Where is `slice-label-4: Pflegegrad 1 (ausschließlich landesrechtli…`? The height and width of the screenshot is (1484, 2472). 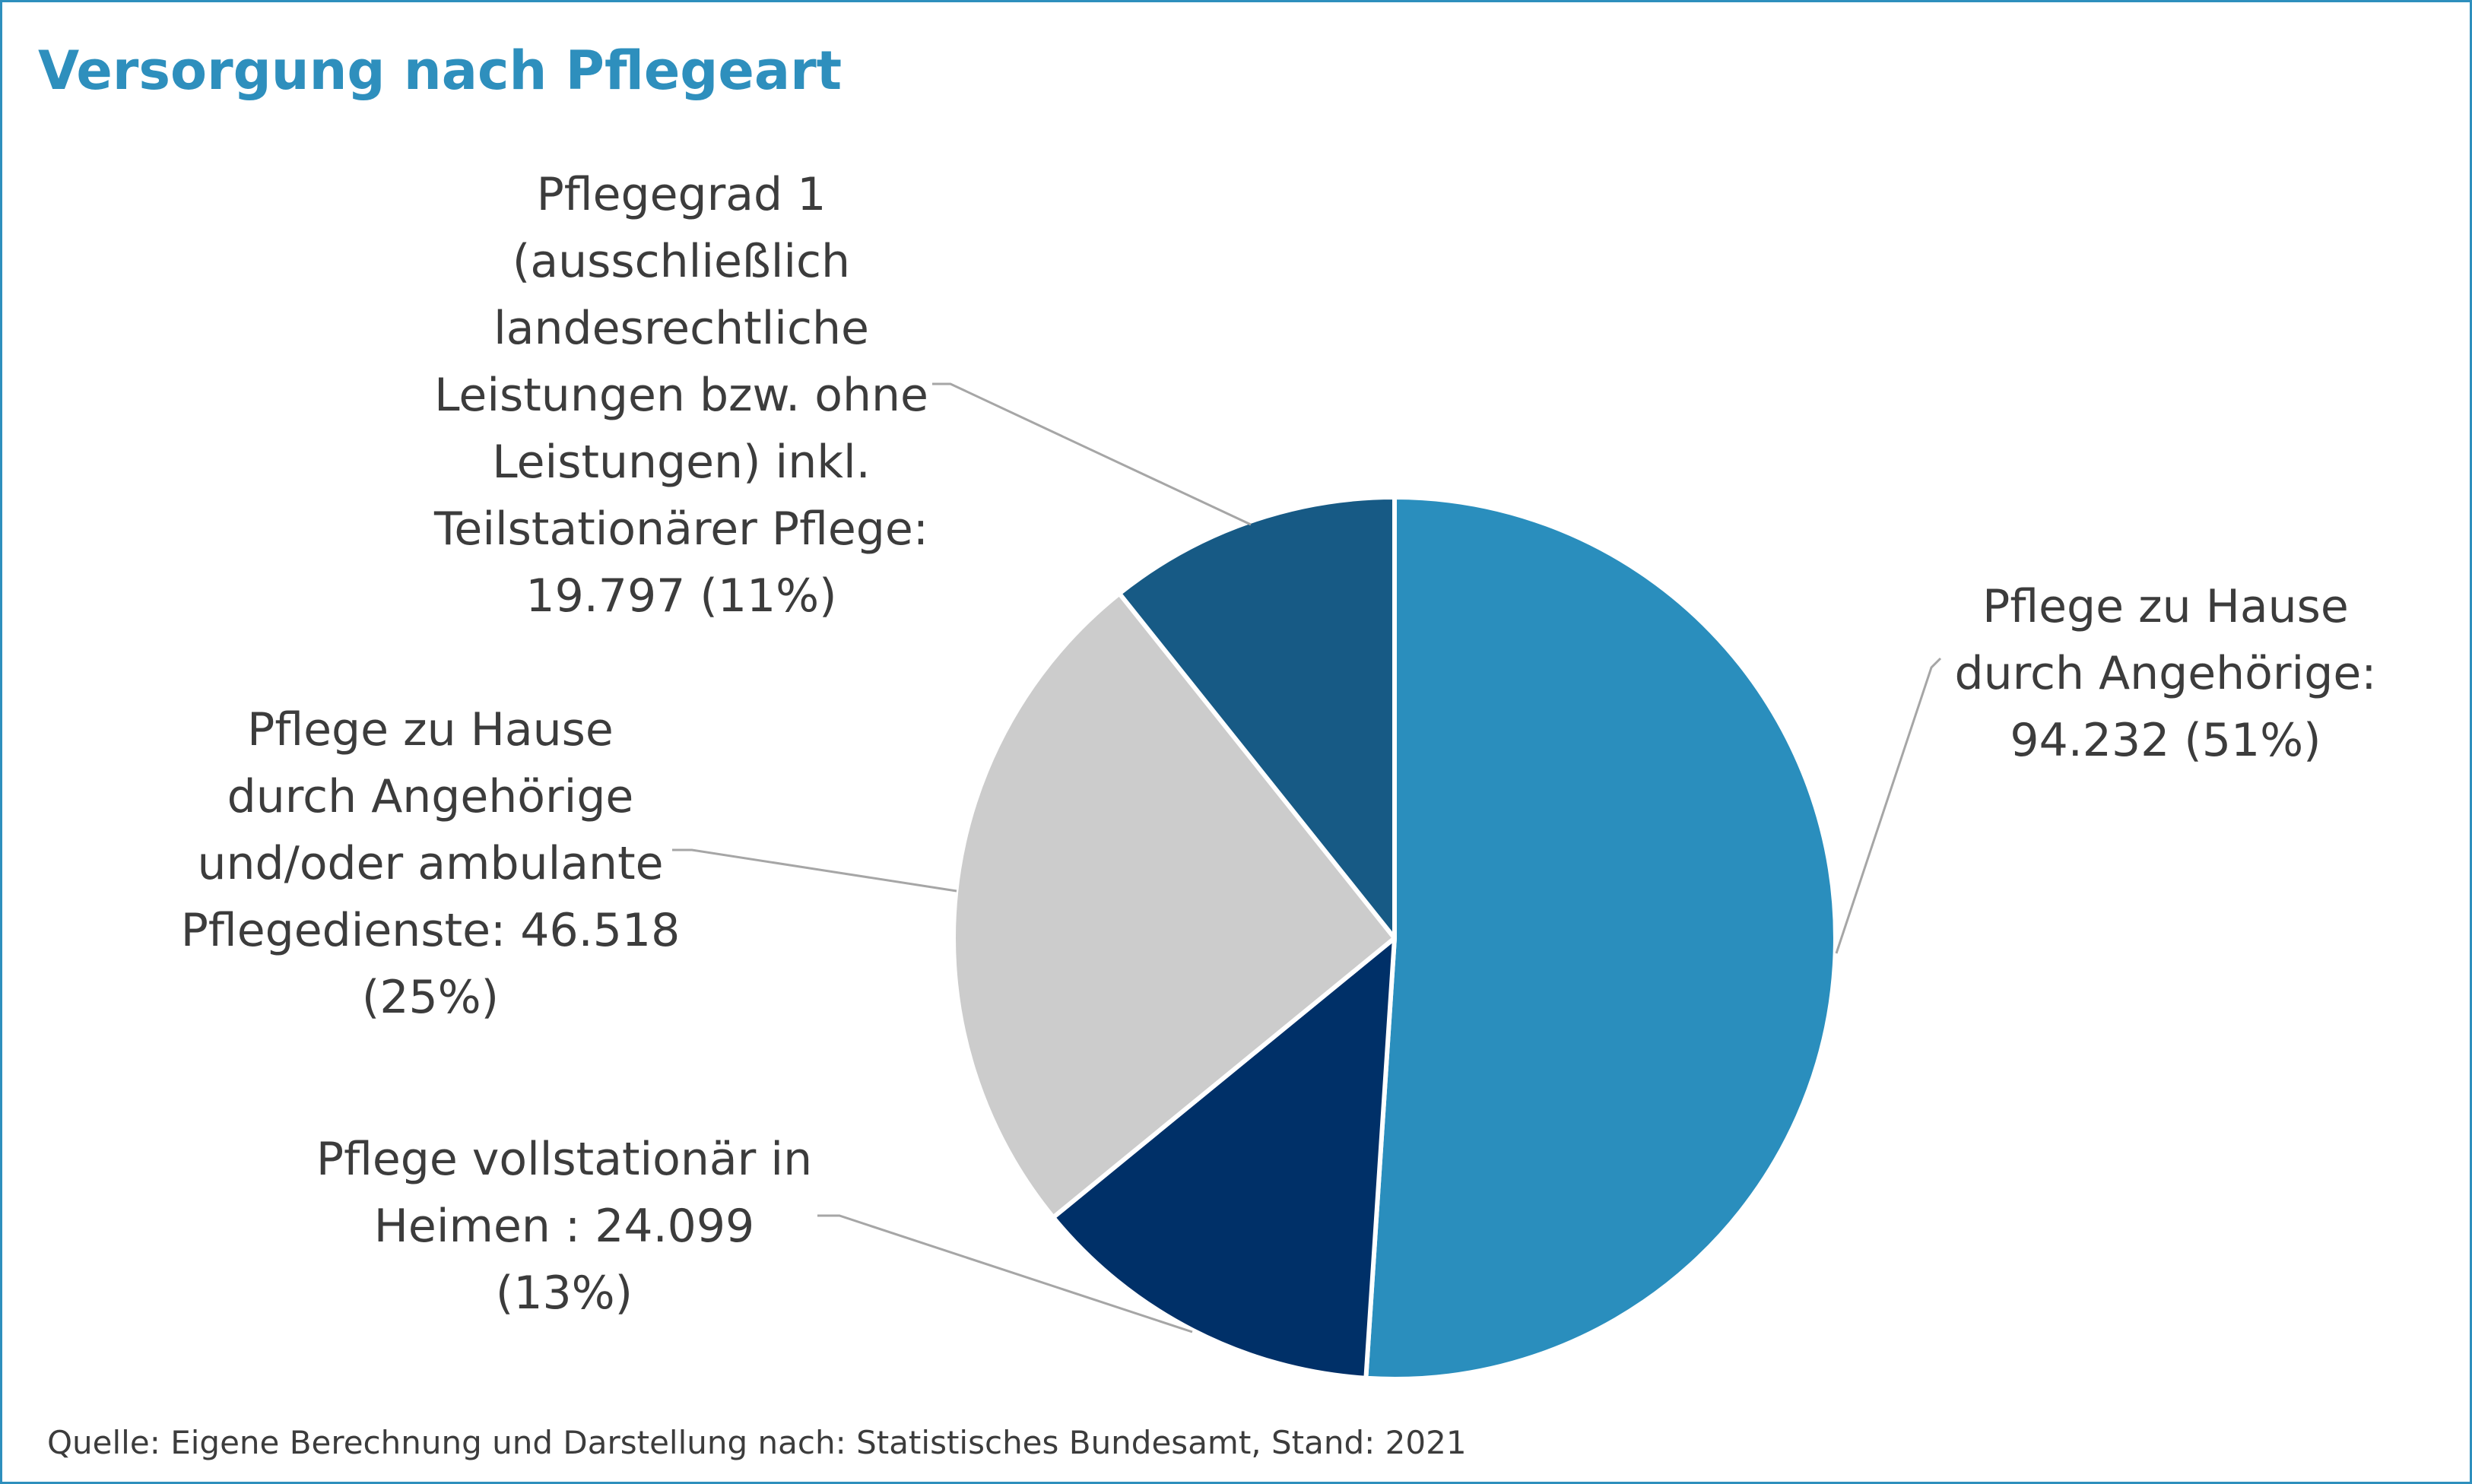
slice-label-4: Pflegegrad 1 (ausschließlich landesrechtli… is located at coordinates (681, 396).